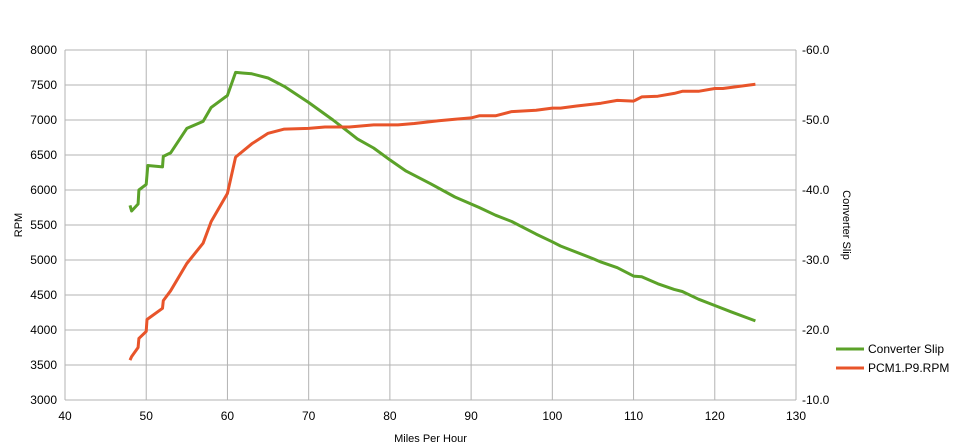 This screenshot has width=961, height=448. I want to click on y-left-tick-label: 5500, so click(43, 225).